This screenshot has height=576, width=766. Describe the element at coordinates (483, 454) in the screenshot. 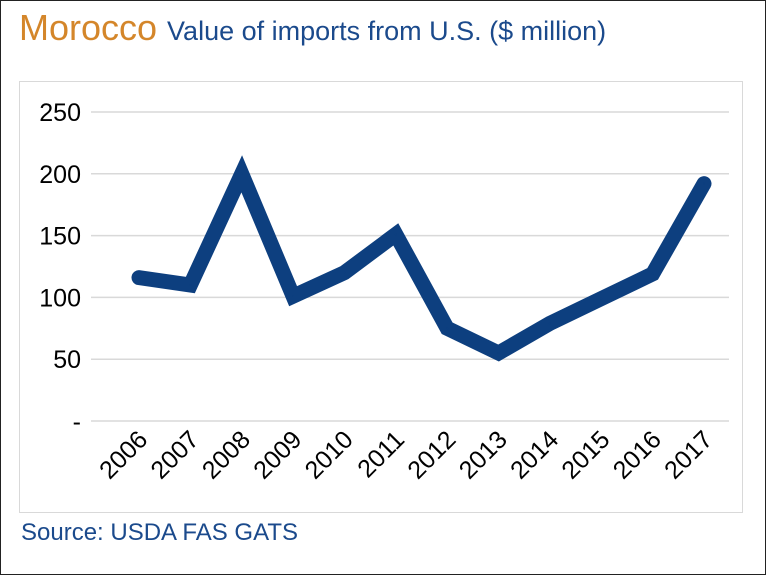

I see `x-tick-label: 2013` at that location.